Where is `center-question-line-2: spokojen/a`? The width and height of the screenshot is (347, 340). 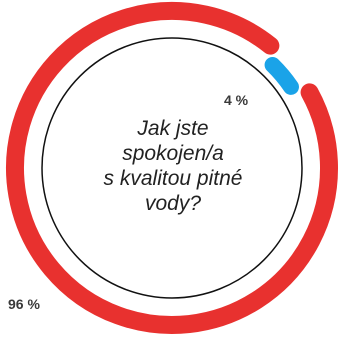
center-question-line-2: spokojen/a is located at coordinates (173, 153).